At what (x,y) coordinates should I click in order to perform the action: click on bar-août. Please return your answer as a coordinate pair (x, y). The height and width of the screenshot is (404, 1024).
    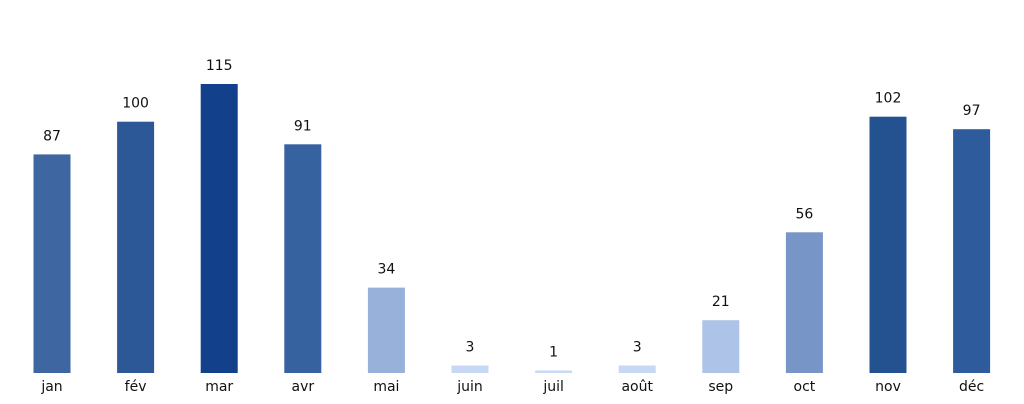
    Looking at the image, I should click on (637, 369).